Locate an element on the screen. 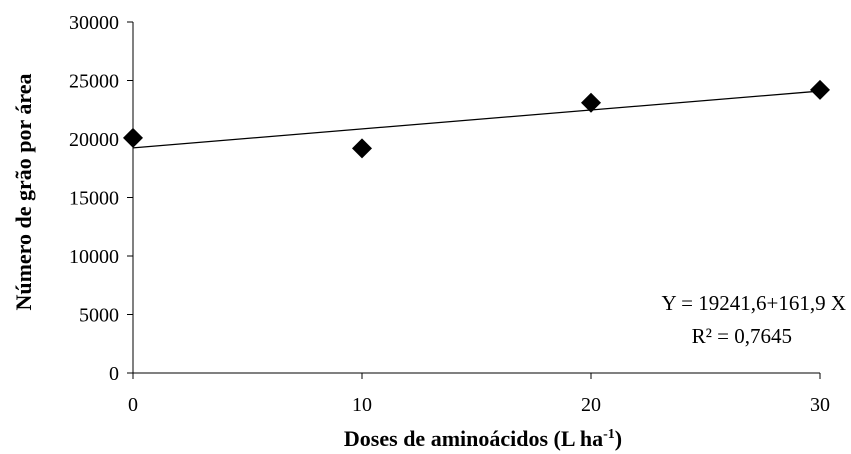  y-tick-label: 25000 is located at coordinates (94, 82).